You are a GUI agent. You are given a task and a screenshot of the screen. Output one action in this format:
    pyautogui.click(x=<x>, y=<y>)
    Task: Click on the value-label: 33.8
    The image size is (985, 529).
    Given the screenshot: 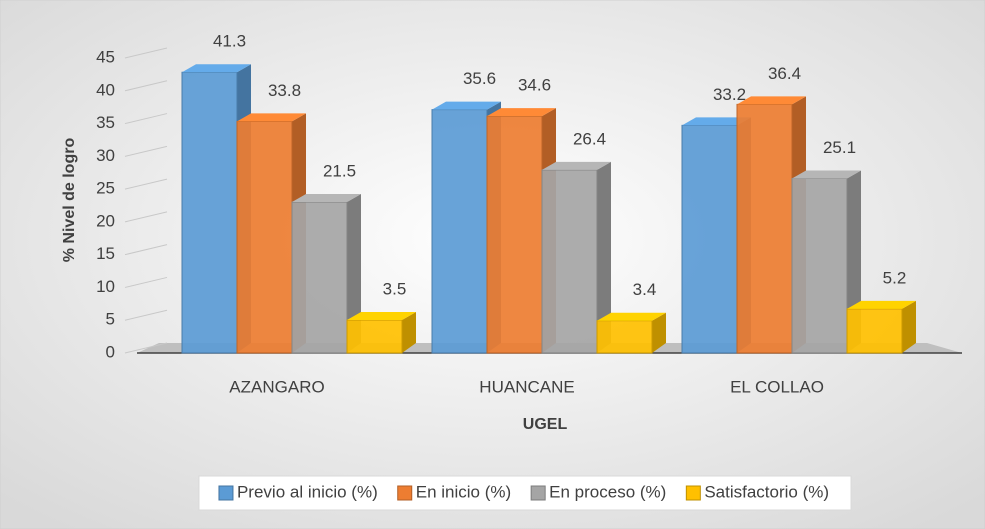 What is the action you would take?
    pyautogui.click(x=284, y=90)
    